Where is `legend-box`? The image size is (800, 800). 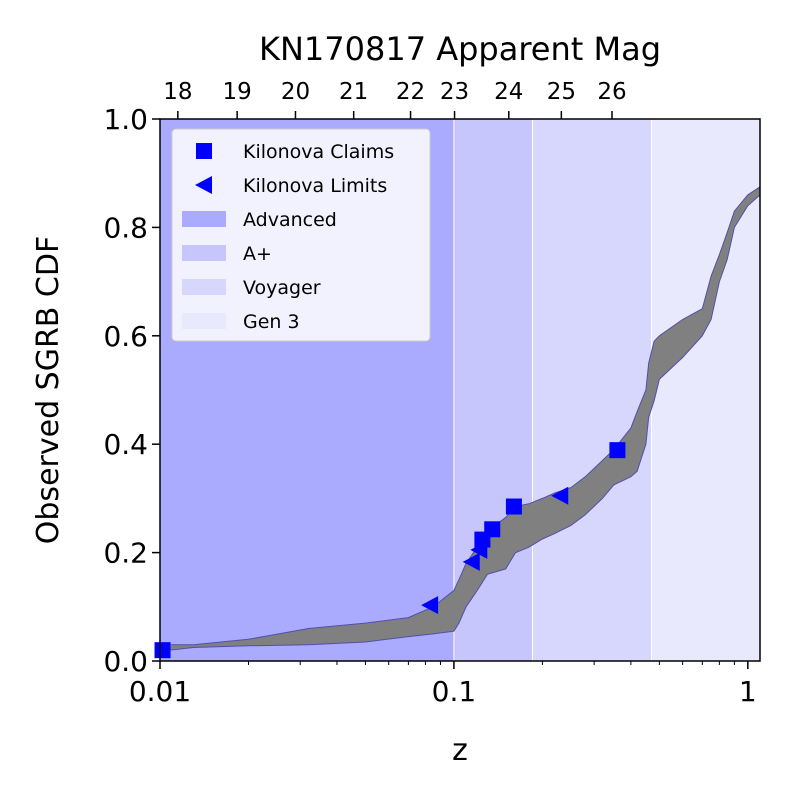 legend-box is located at coordinates (301, 235).